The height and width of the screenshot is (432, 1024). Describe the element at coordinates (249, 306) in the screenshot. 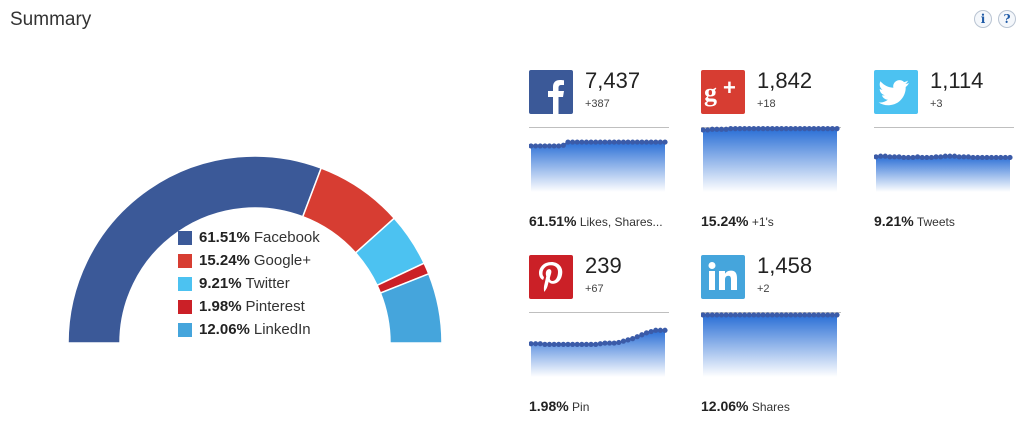

I see `legend-item-pinterest: 1.98% Pinterest` at that location.